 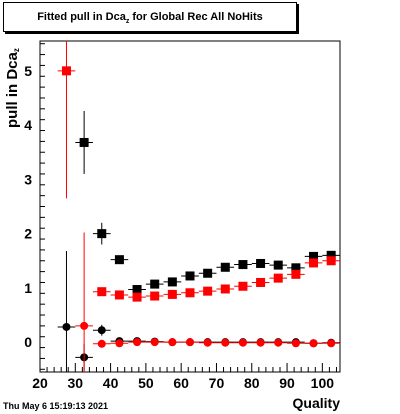 I want to click on y-tick-label: 5, so click(x=28, y=71).